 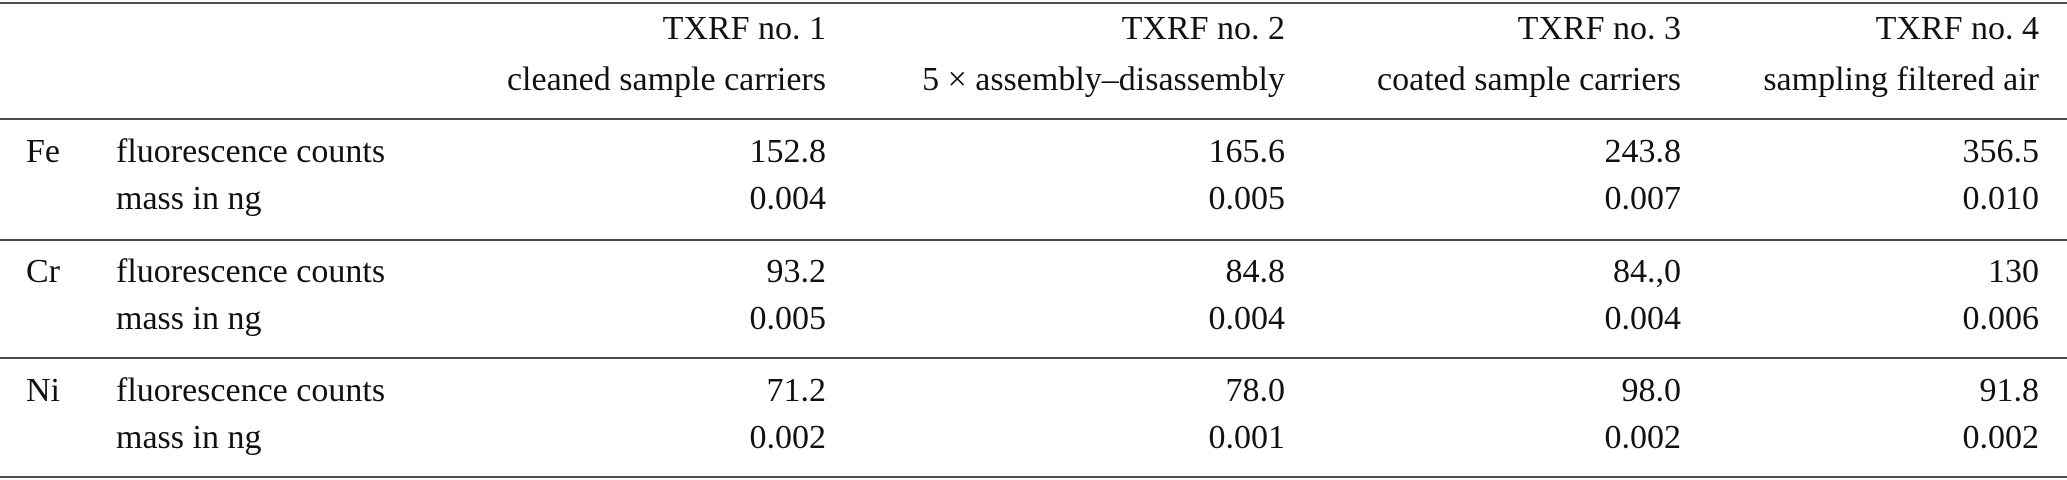 I want to click on element: Fe, so click(x=43, y=151).